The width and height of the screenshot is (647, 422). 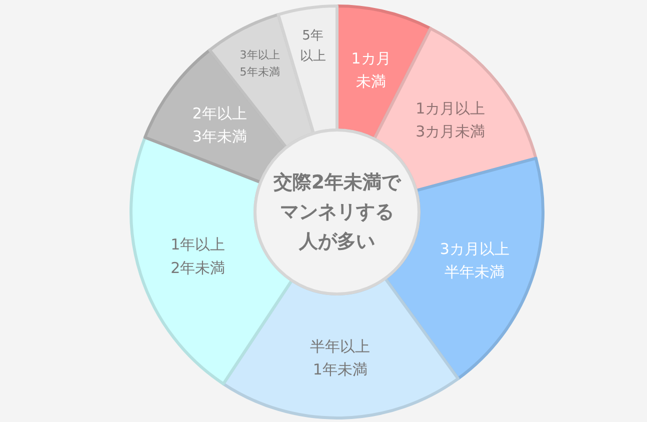 What do you see at coordinates (198, 256) in the screenshot?
I see `slice-label: 1年以上2年未満` at bounding box center [198, 256].